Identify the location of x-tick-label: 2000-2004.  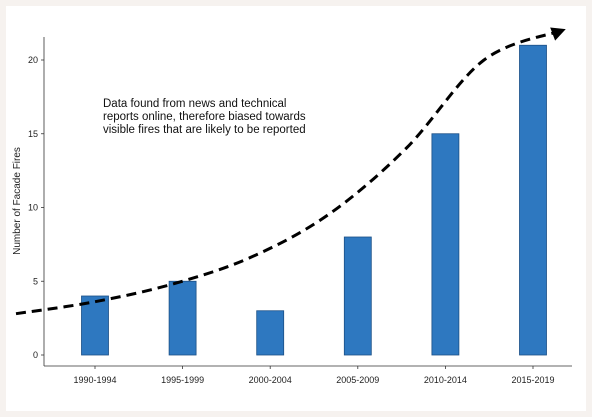
(270, 380).